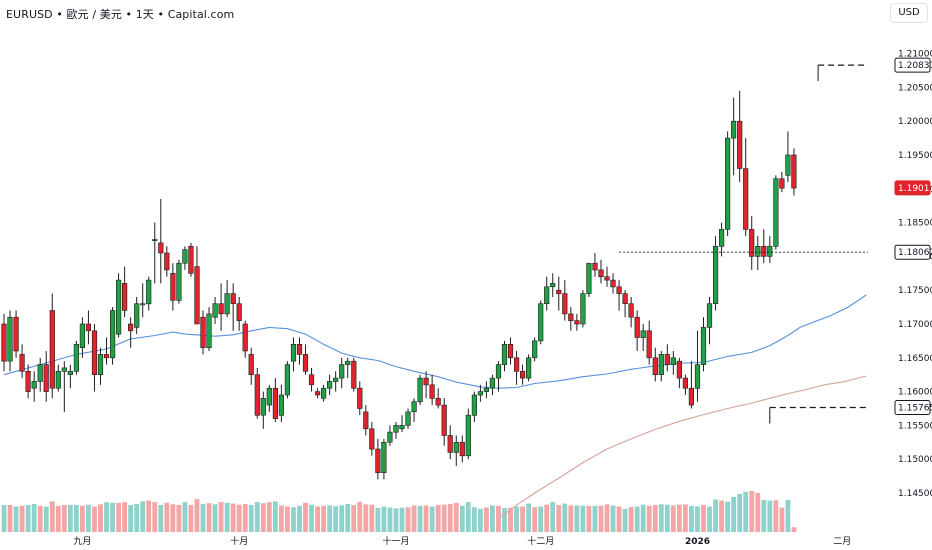 Image resolution: width=932 pixels, height=550 pixels. What do you see at coordinates (909, 13) in the screenshot?
I see `currency-button: USD` at bounding box center [909, 13].